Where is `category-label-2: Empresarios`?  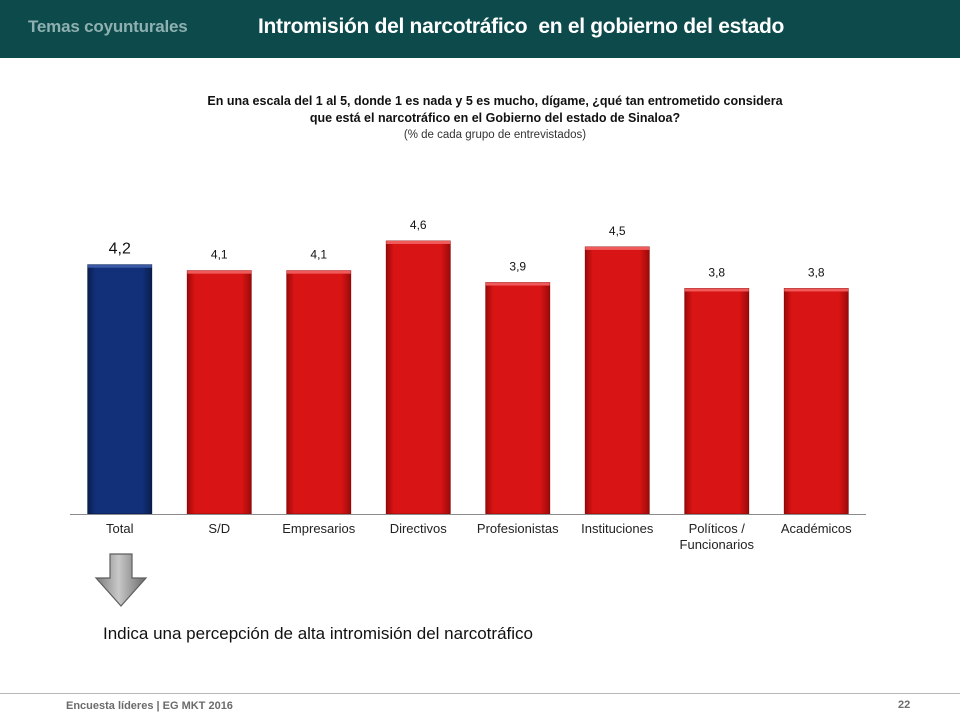 category-label-2: Empresarios is located at coordinates (318, 528).